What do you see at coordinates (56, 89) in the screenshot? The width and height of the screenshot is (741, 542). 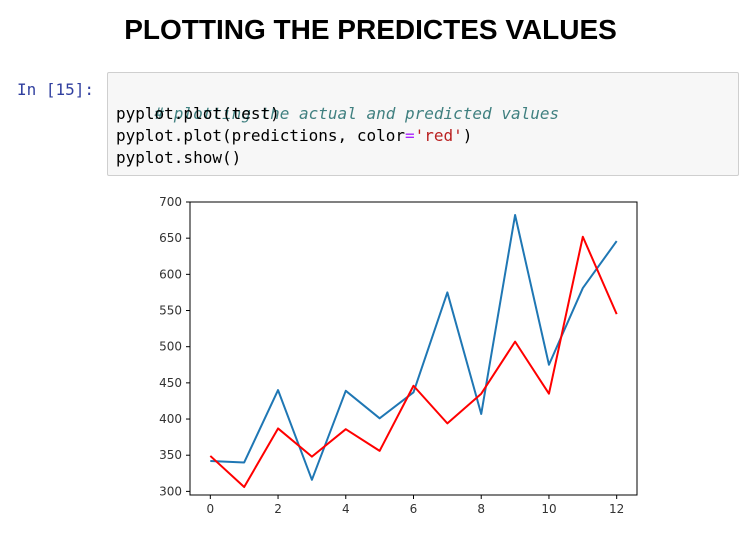 I see `cell-prompt: In [15]:` at bounding box center [56, 89].